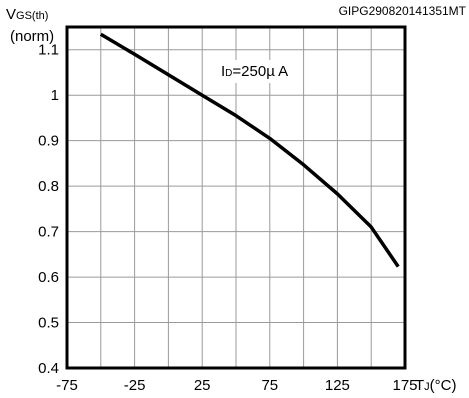 The image size is (469, 398). What do you see at coordinates (236, 385) in the screenshot?
I see `x-tick-labels: -75 -25 25 75 125 175` at bounding box center [236, 385].